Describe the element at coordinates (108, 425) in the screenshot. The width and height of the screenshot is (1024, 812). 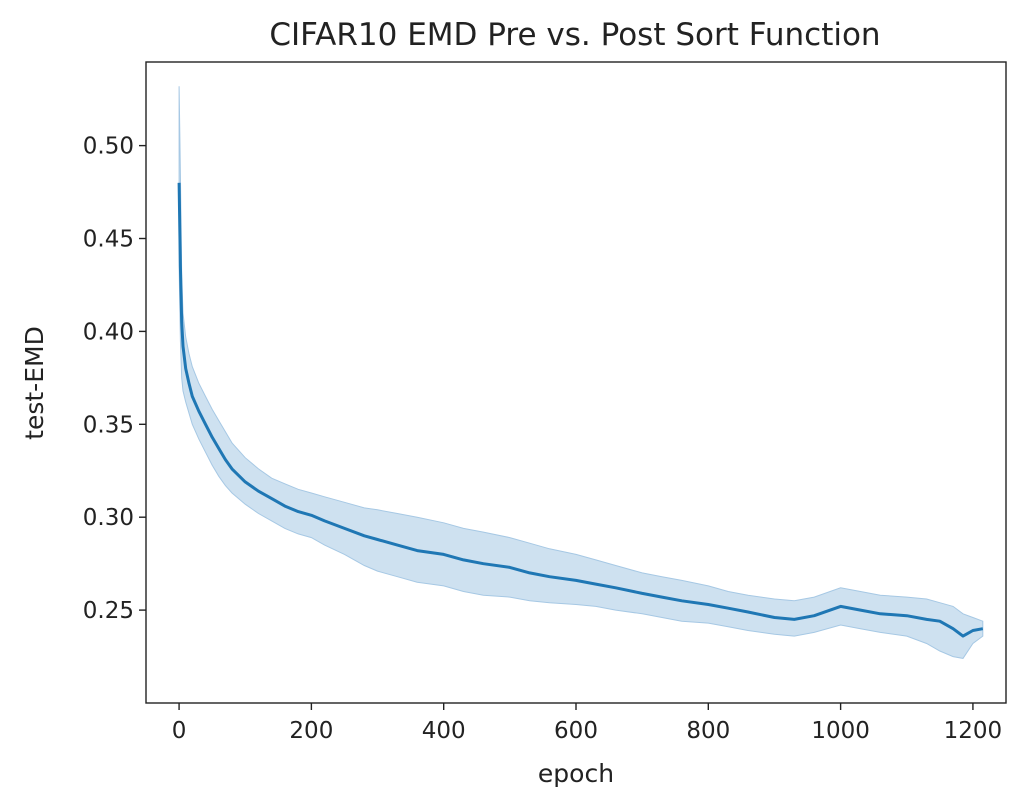
I see `y-tick-label: 0.35` at that location.